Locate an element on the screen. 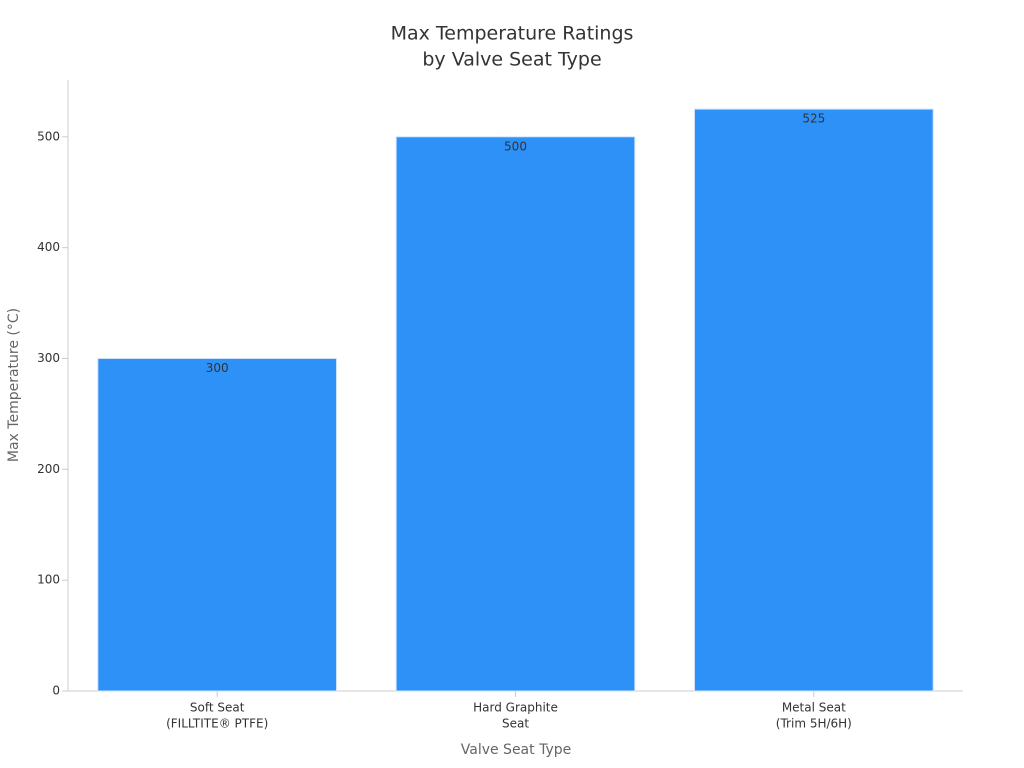 Image resolution: width=1024 pixels, height=768 pixels. value-label: 500 is located at coordinates (515, 146).